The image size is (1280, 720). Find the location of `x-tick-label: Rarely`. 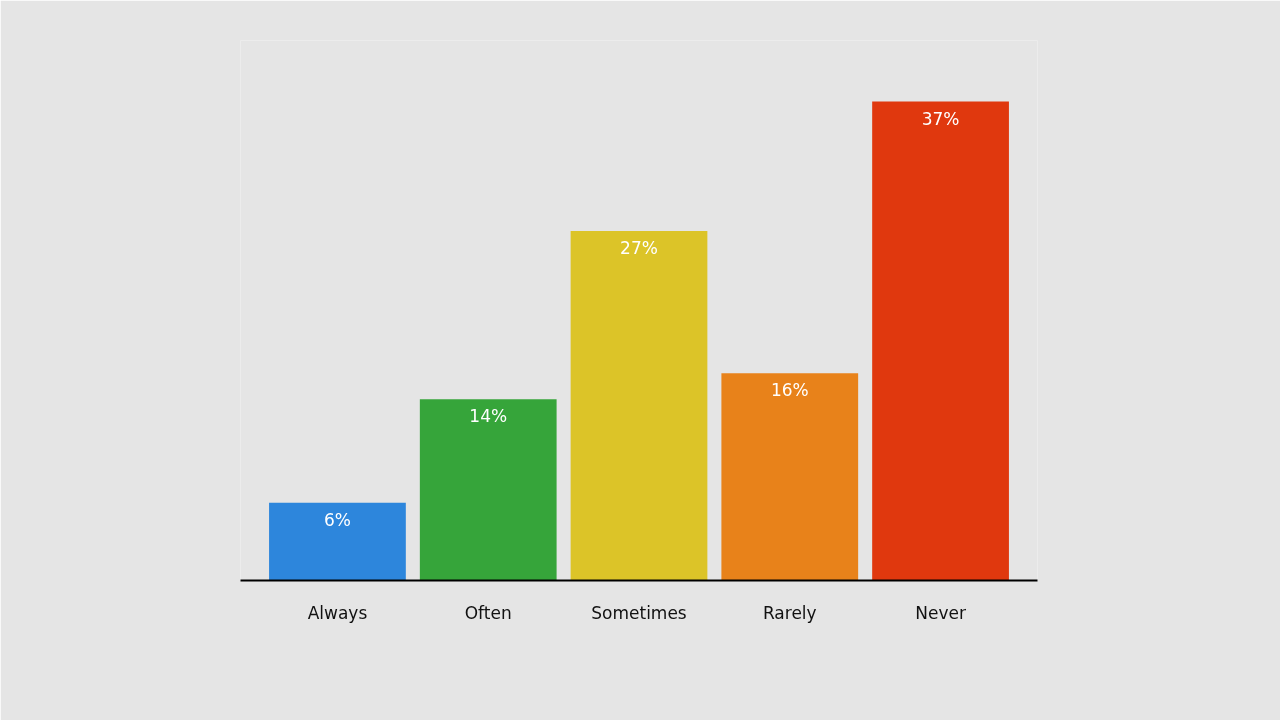

x-tick-label: Rarely is located at coordinates (789, 612).